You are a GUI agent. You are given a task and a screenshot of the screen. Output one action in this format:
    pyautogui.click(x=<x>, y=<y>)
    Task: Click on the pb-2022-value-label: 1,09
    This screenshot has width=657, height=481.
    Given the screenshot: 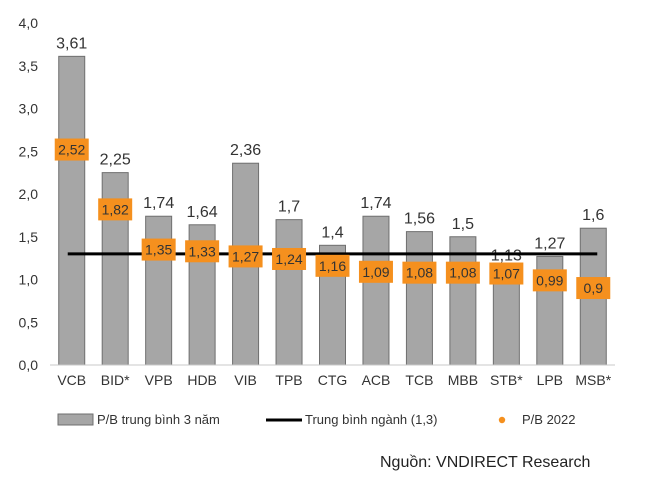 What is the action you would take?
    pyautogui.click(x=375, y=272)
    